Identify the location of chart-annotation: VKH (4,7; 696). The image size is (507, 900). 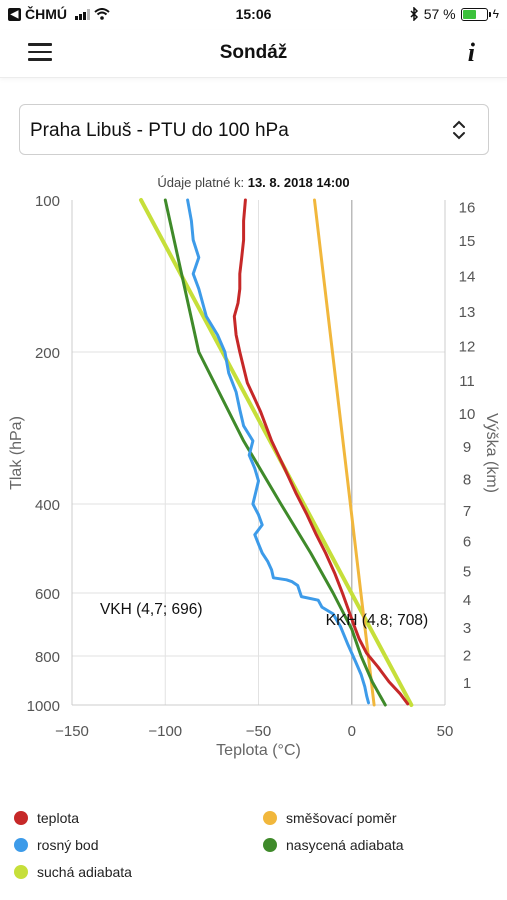
(151, 609).